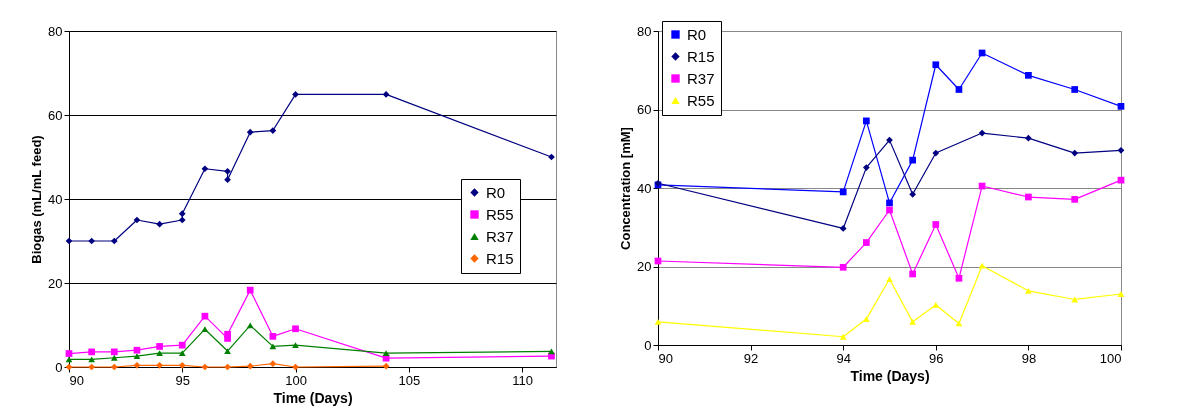 The width and height of the screenshot is (1203, 419). Describe the element at coordinates (843, 358) in the screenshot. I see `x-tick-label: 94` at that location.